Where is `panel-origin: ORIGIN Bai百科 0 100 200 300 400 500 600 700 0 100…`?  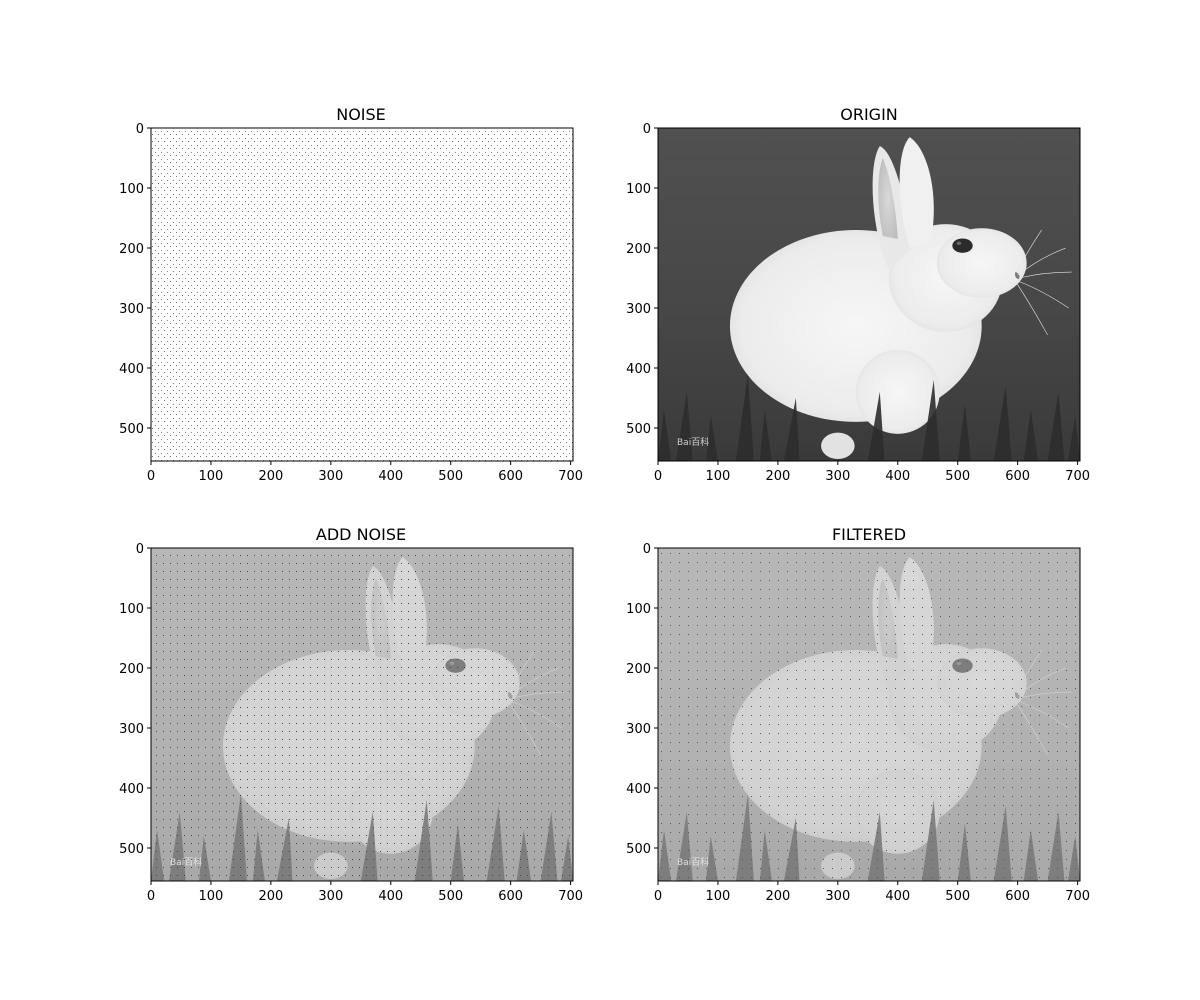 panel-origin: ORIGIN Bai百科 0 100 200 300 400 500 600 700 0 100… is located at coordinates (858, 294).